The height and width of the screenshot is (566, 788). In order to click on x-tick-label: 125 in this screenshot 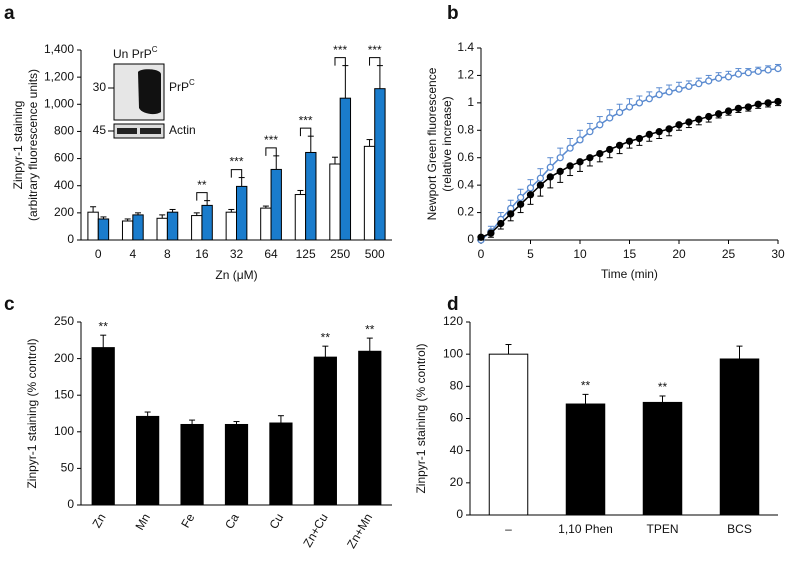, I will do `click(306, 254)`.